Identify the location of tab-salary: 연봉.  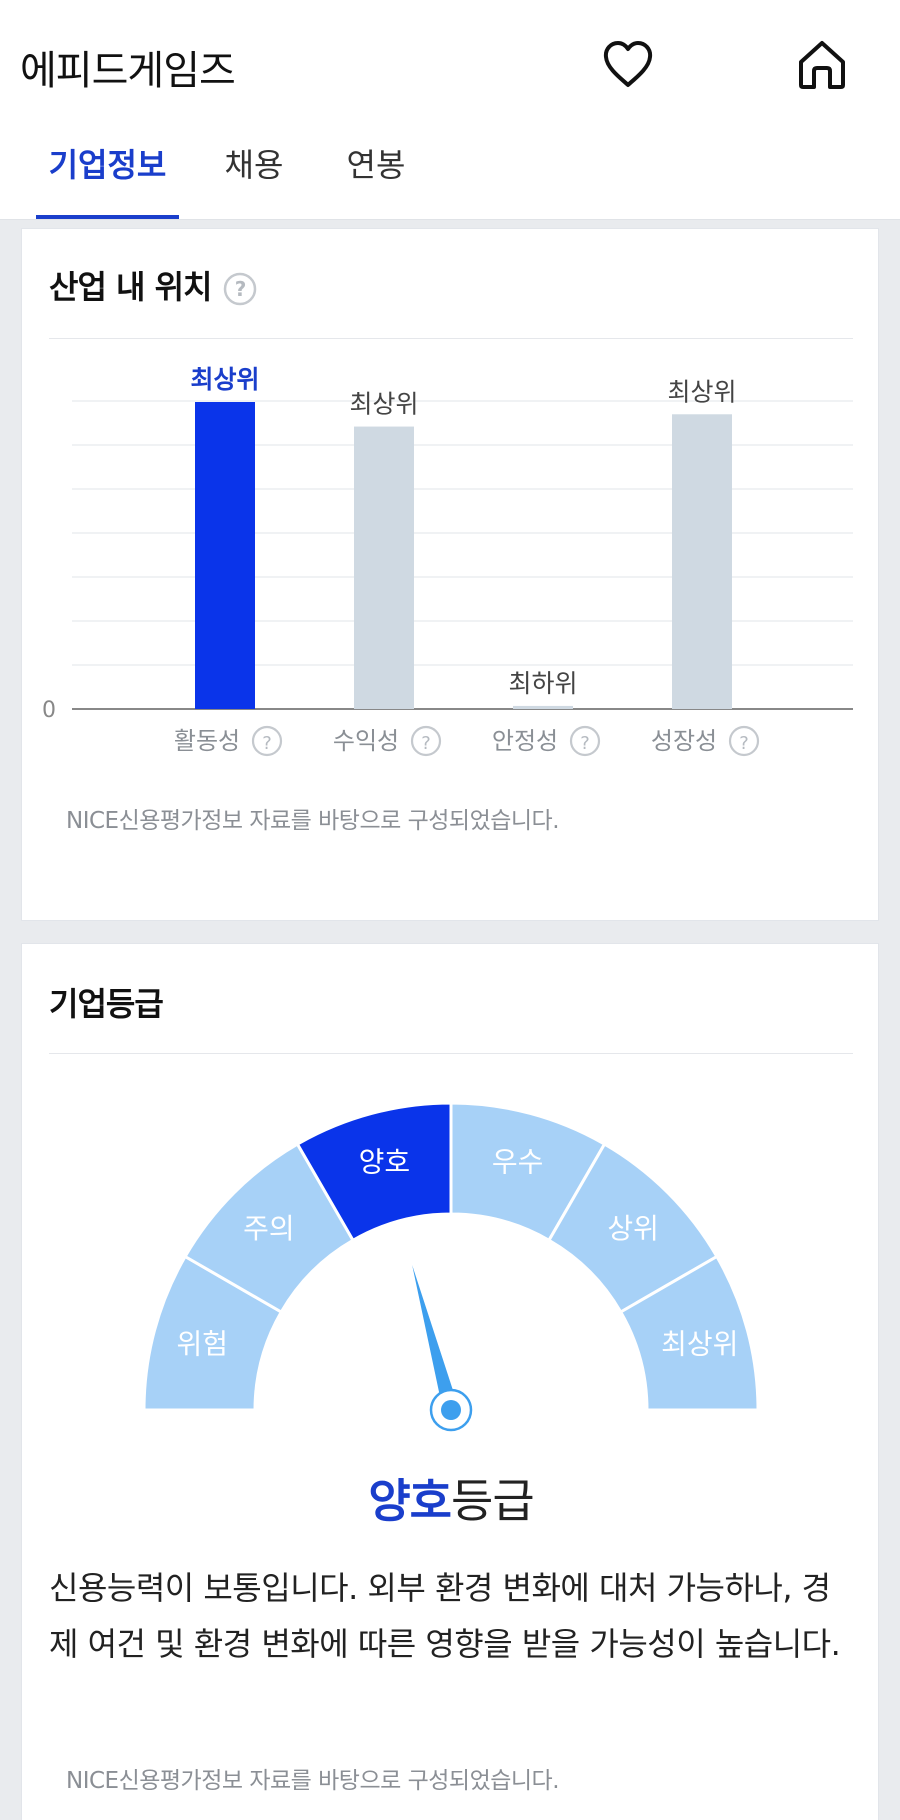
(376, 165).